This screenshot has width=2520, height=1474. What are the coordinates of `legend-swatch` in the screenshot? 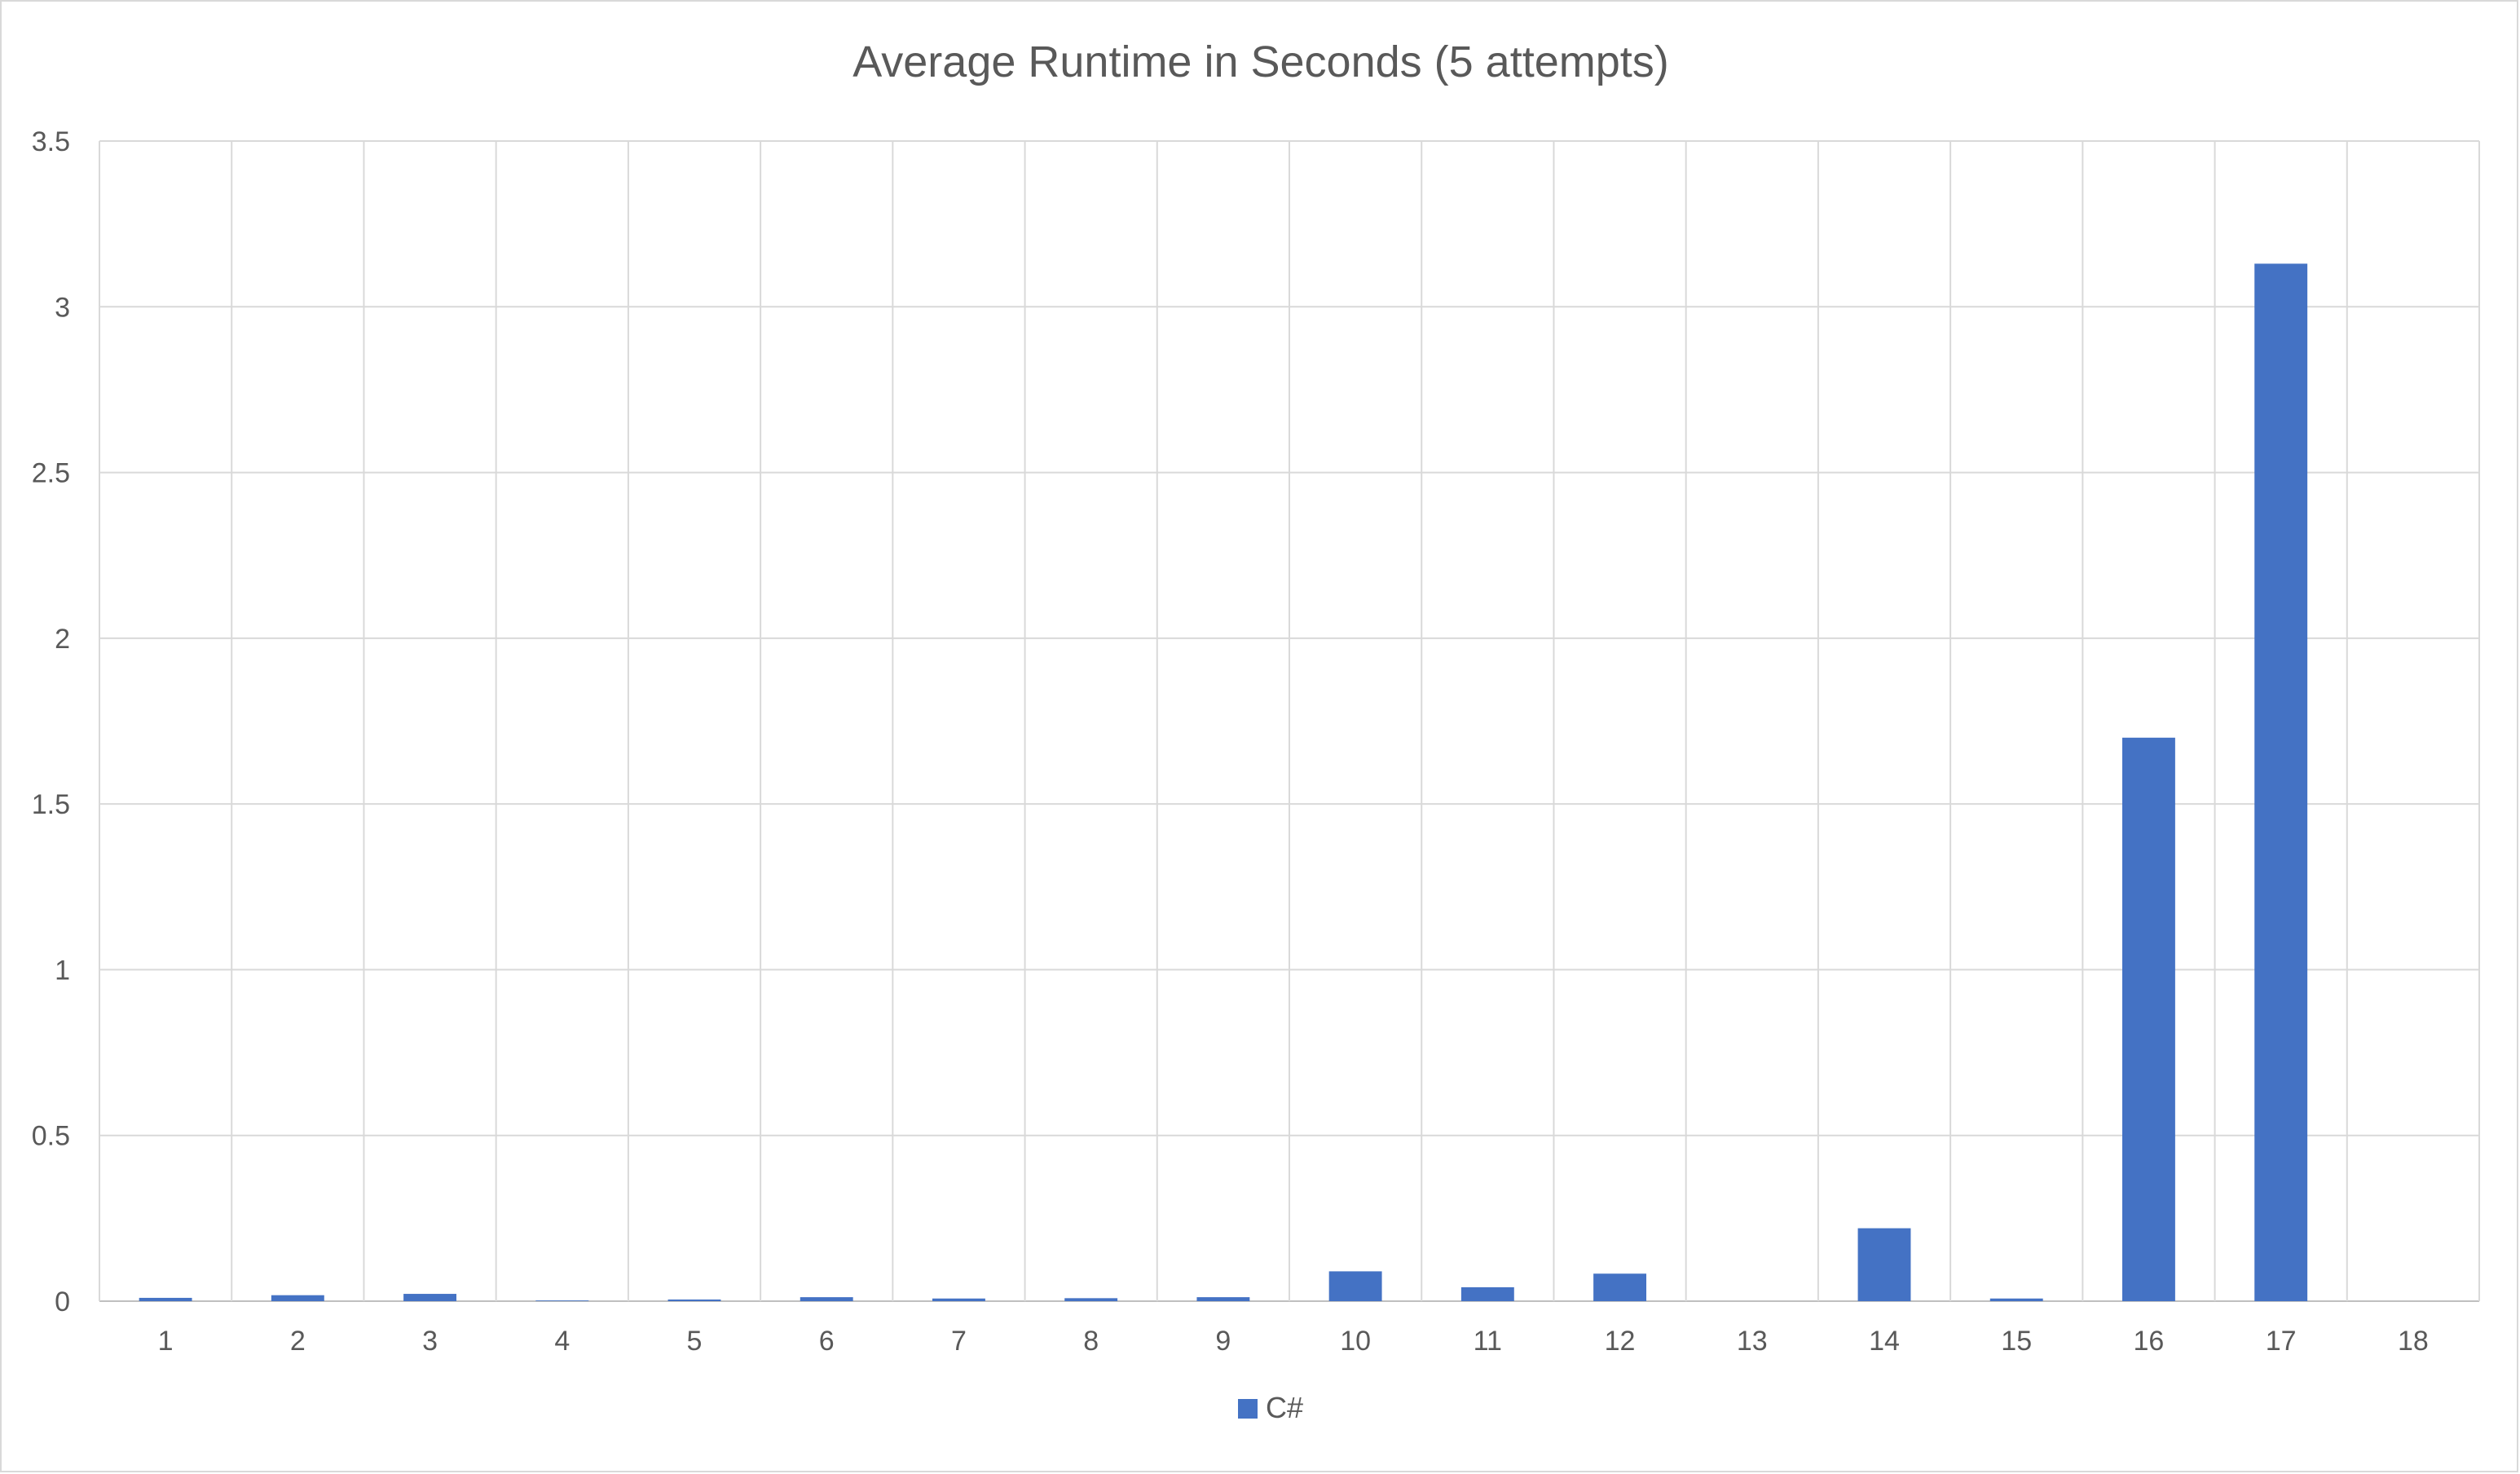 It's located at (1248, 1409).